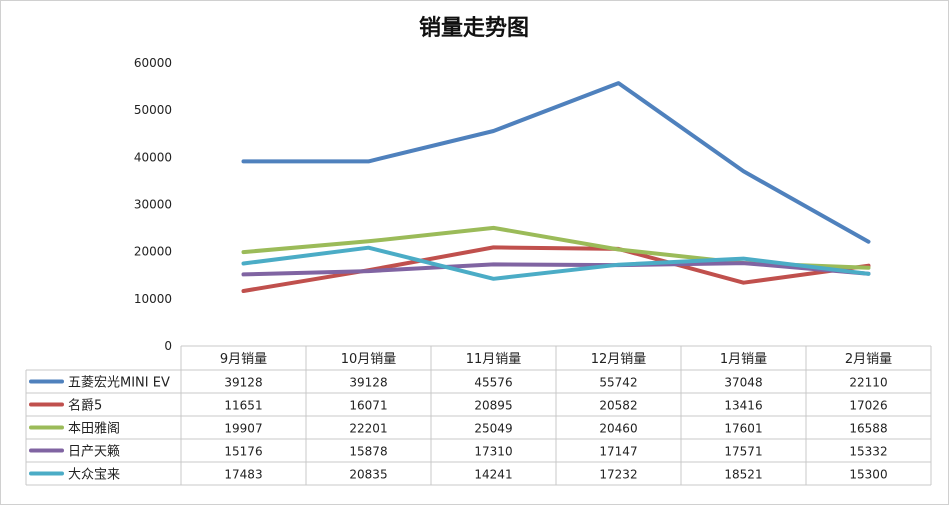  I want to click on table-cell-value: 13416, so click(743, 406).